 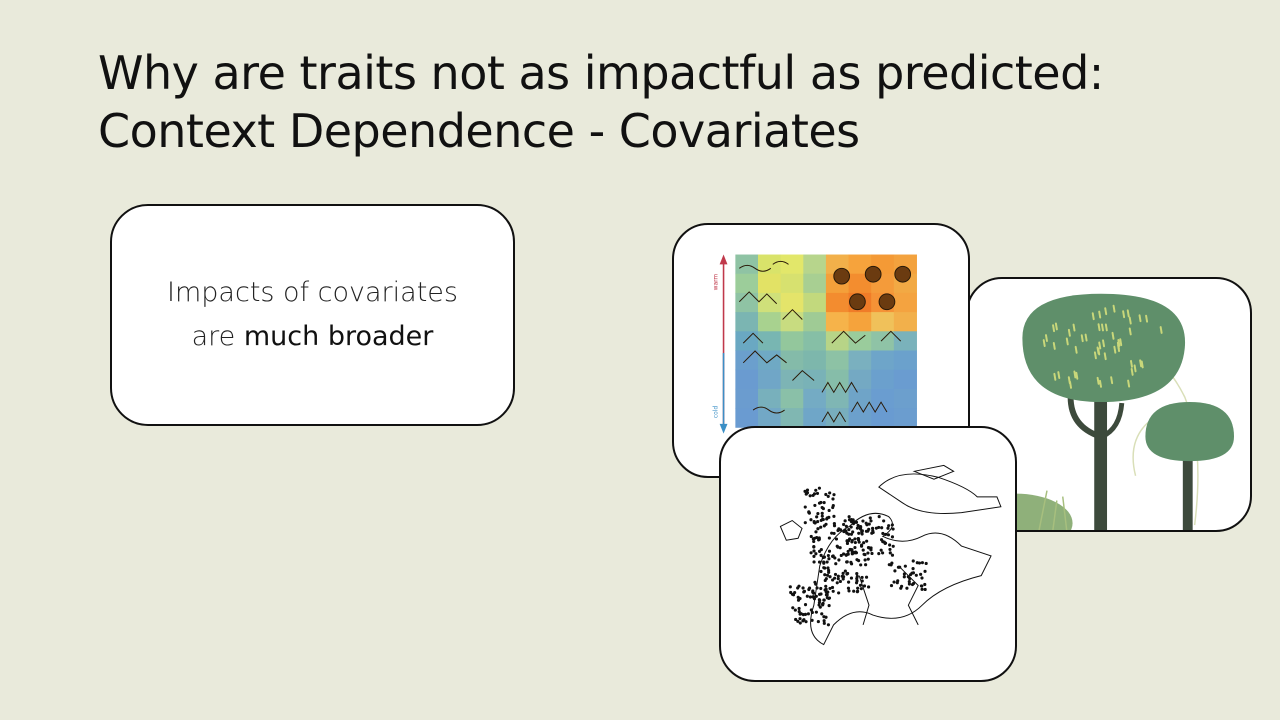 I want to click on tree-illustration-card, so click(x=1109, y=404).